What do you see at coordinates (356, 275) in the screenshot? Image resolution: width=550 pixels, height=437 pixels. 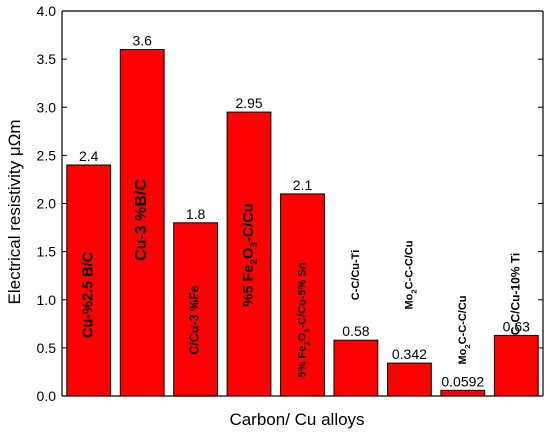 I see `bar-category-label: C-C/Cu-Ti` at bounding box center [356, 275].